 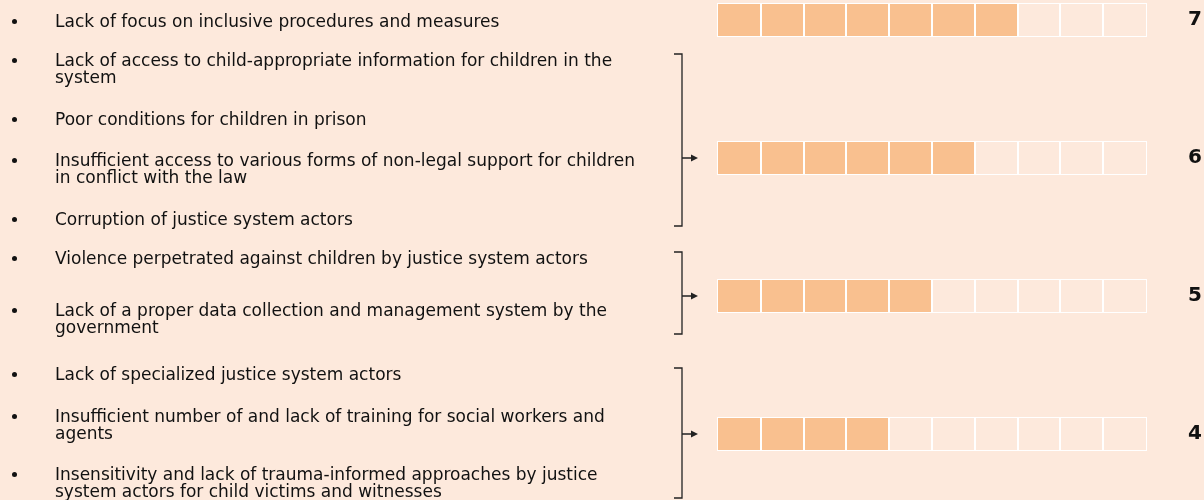 I want to click on text: Lack of a proper data collection and management system by the government, so click(x=331, y=318).